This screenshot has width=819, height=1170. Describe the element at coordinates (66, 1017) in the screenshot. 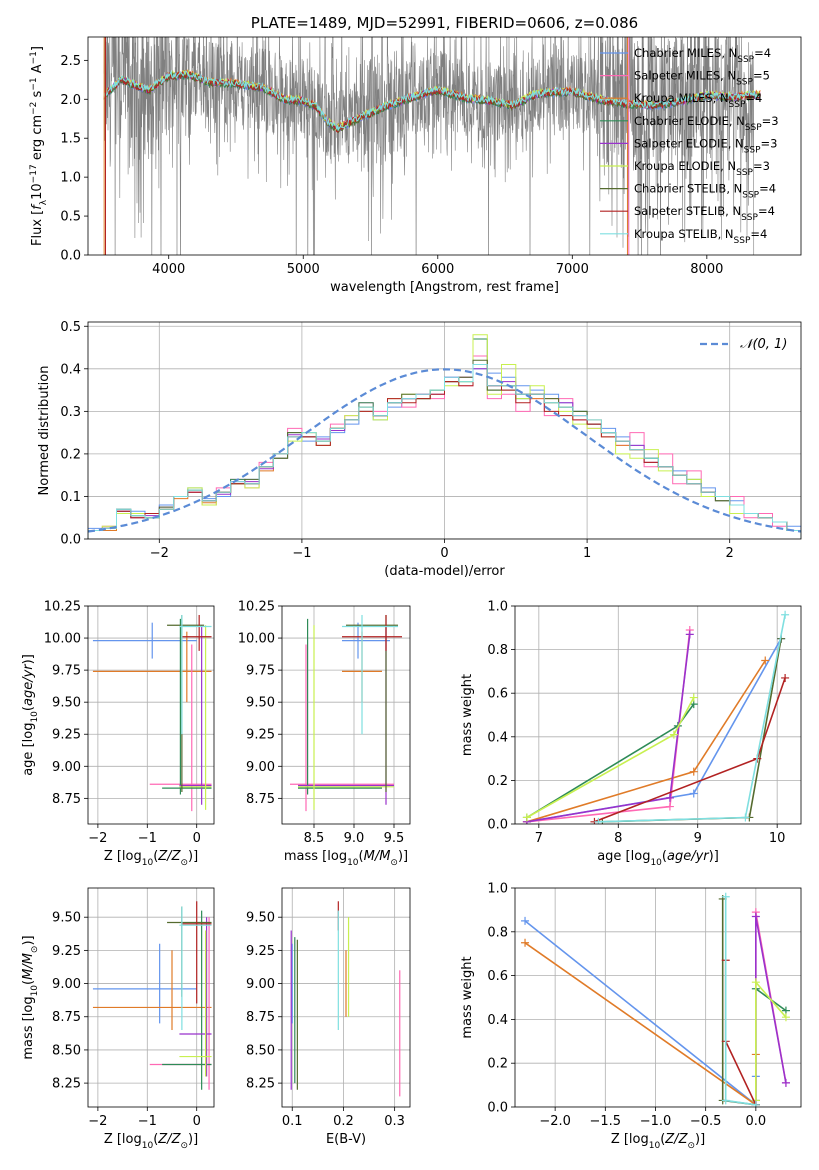

I see `y-tick-label: 8.75` at that location.